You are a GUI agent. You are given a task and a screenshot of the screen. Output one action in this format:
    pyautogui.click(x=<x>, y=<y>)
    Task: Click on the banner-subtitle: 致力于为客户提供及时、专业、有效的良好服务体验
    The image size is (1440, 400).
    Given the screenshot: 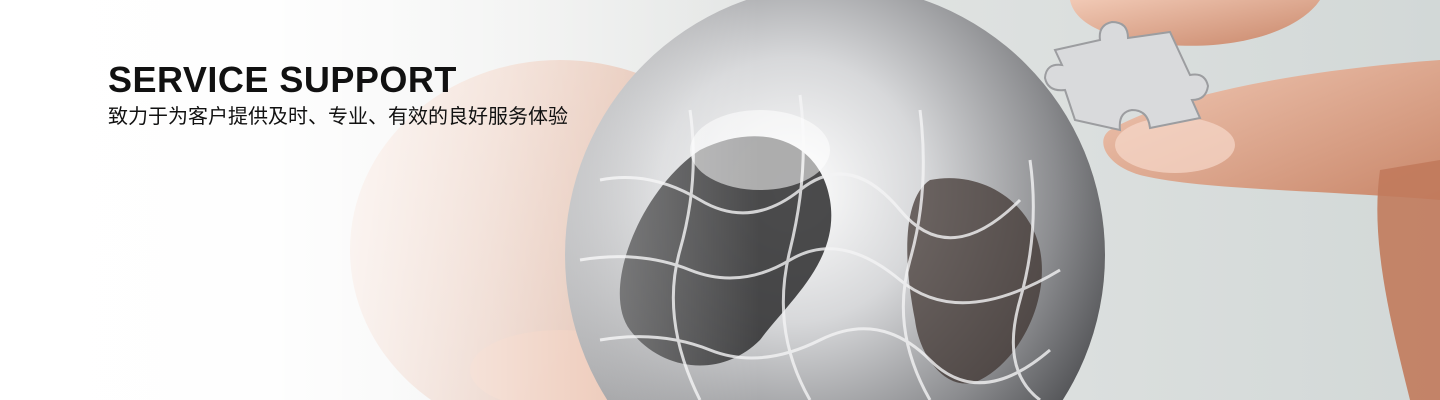 What is the action you would take?
    pyautogui.click(x=338, y=116)
    